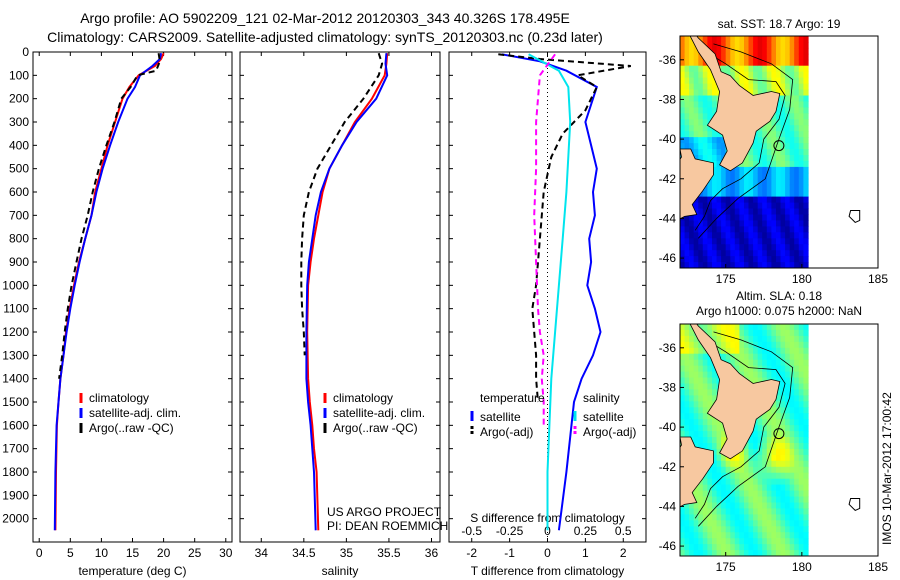  I want to click on x-tick-label: 175, so click(726, 567).